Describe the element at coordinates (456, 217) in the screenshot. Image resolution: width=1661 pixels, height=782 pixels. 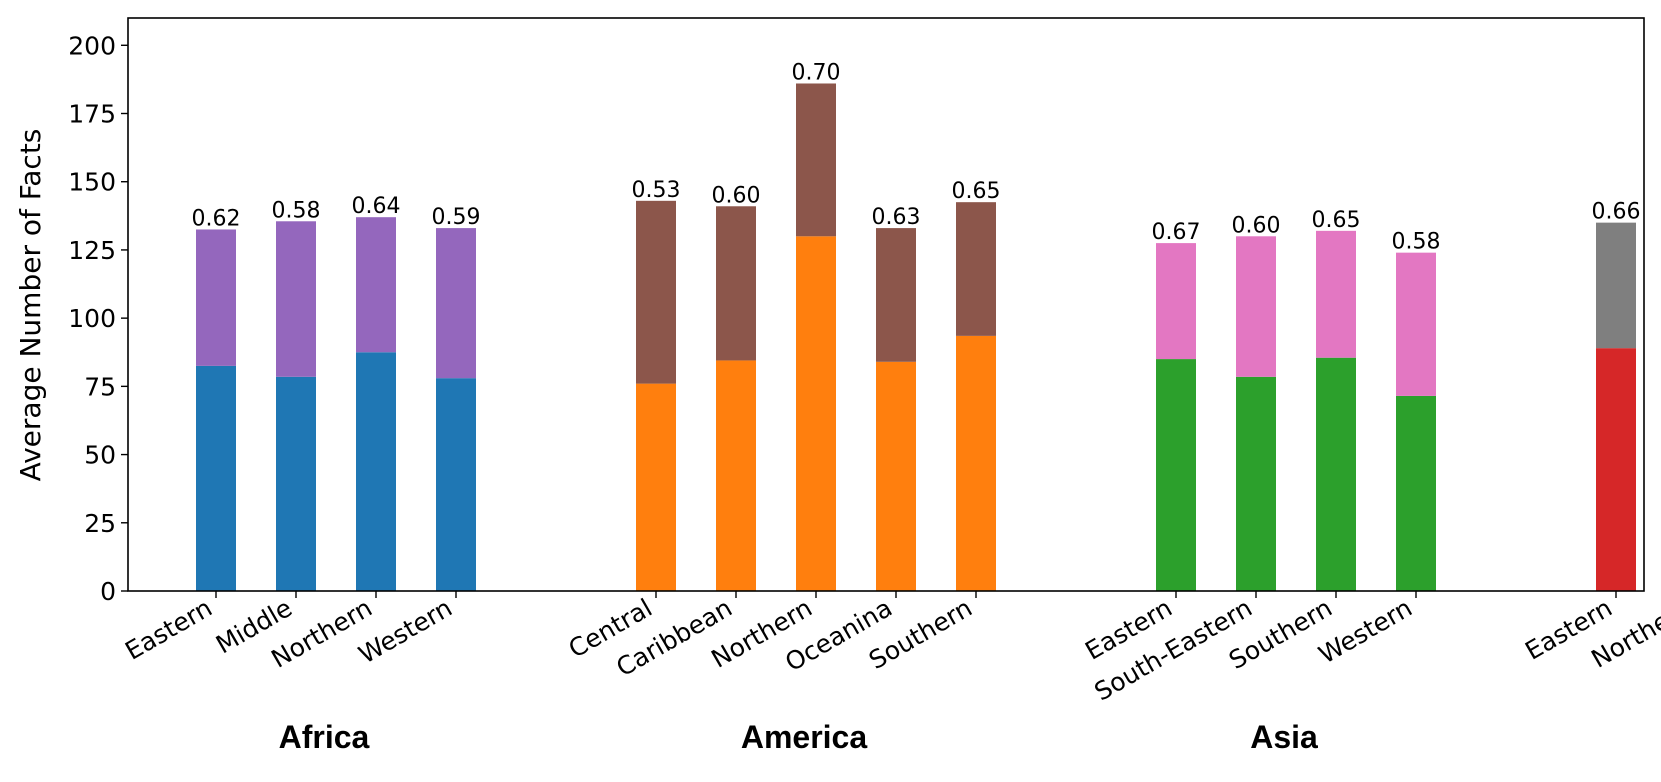
I see `bar-value-label: 0.59` at that location.